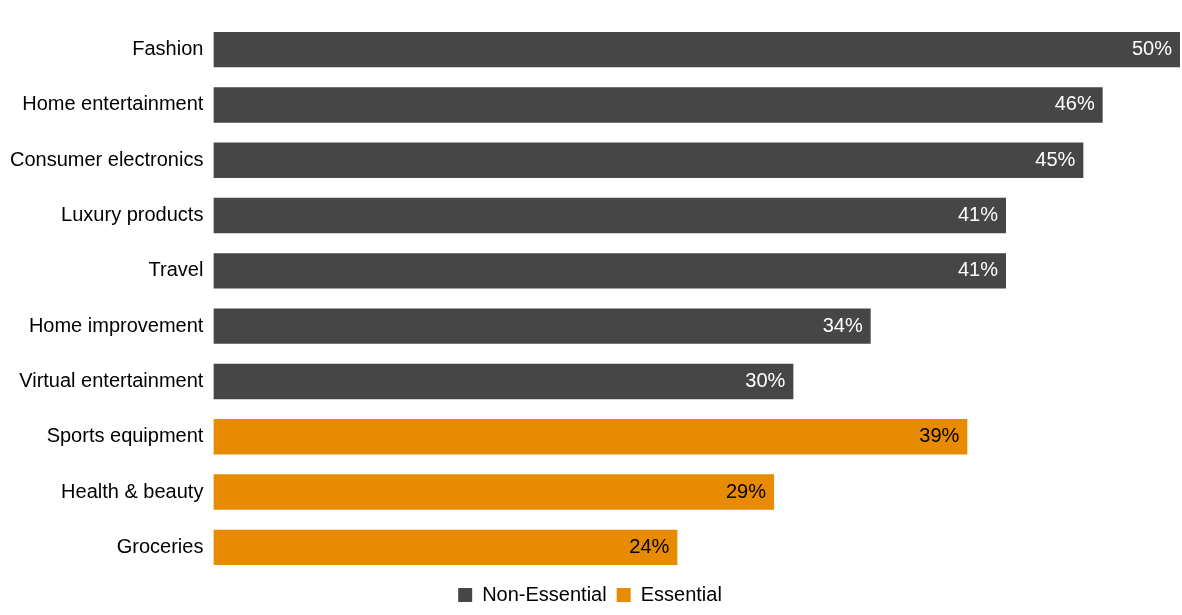 This screenshot has width=1182, height=615. Describe the element at coordinates (160, 545) in the screenshot. I see `y-tick-label: Groceries` at that location.